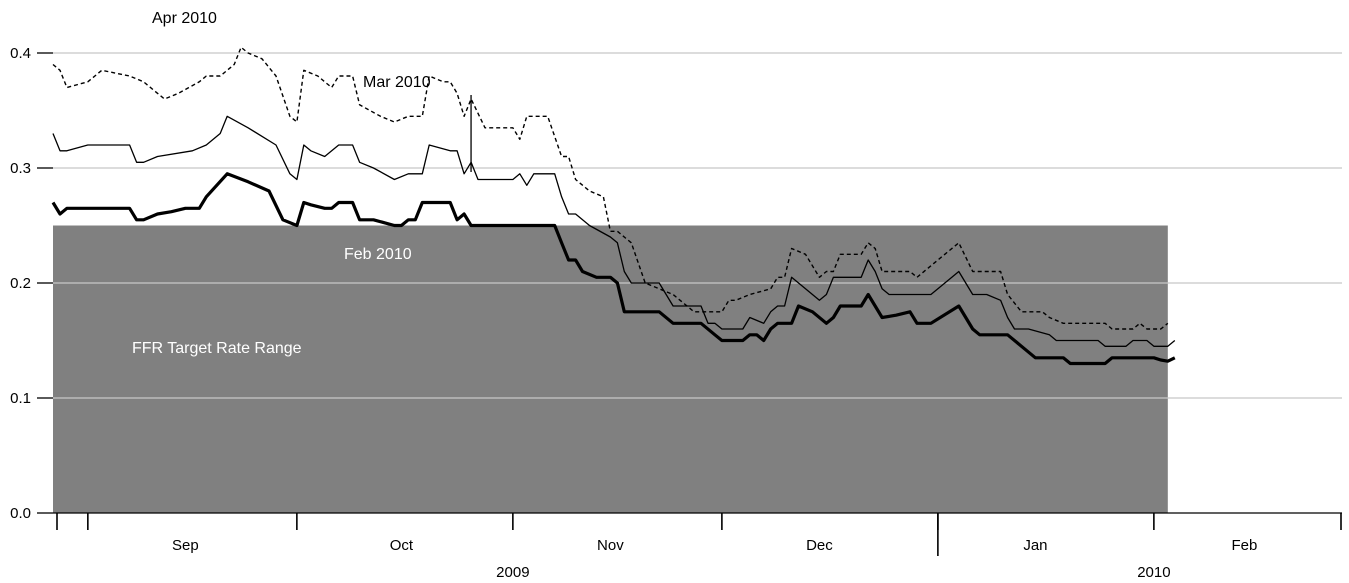  What do you see at coordinates (185, 545) in the screenshot?
I see `x-tick-label: Sep` at bounding box center [185, 545].